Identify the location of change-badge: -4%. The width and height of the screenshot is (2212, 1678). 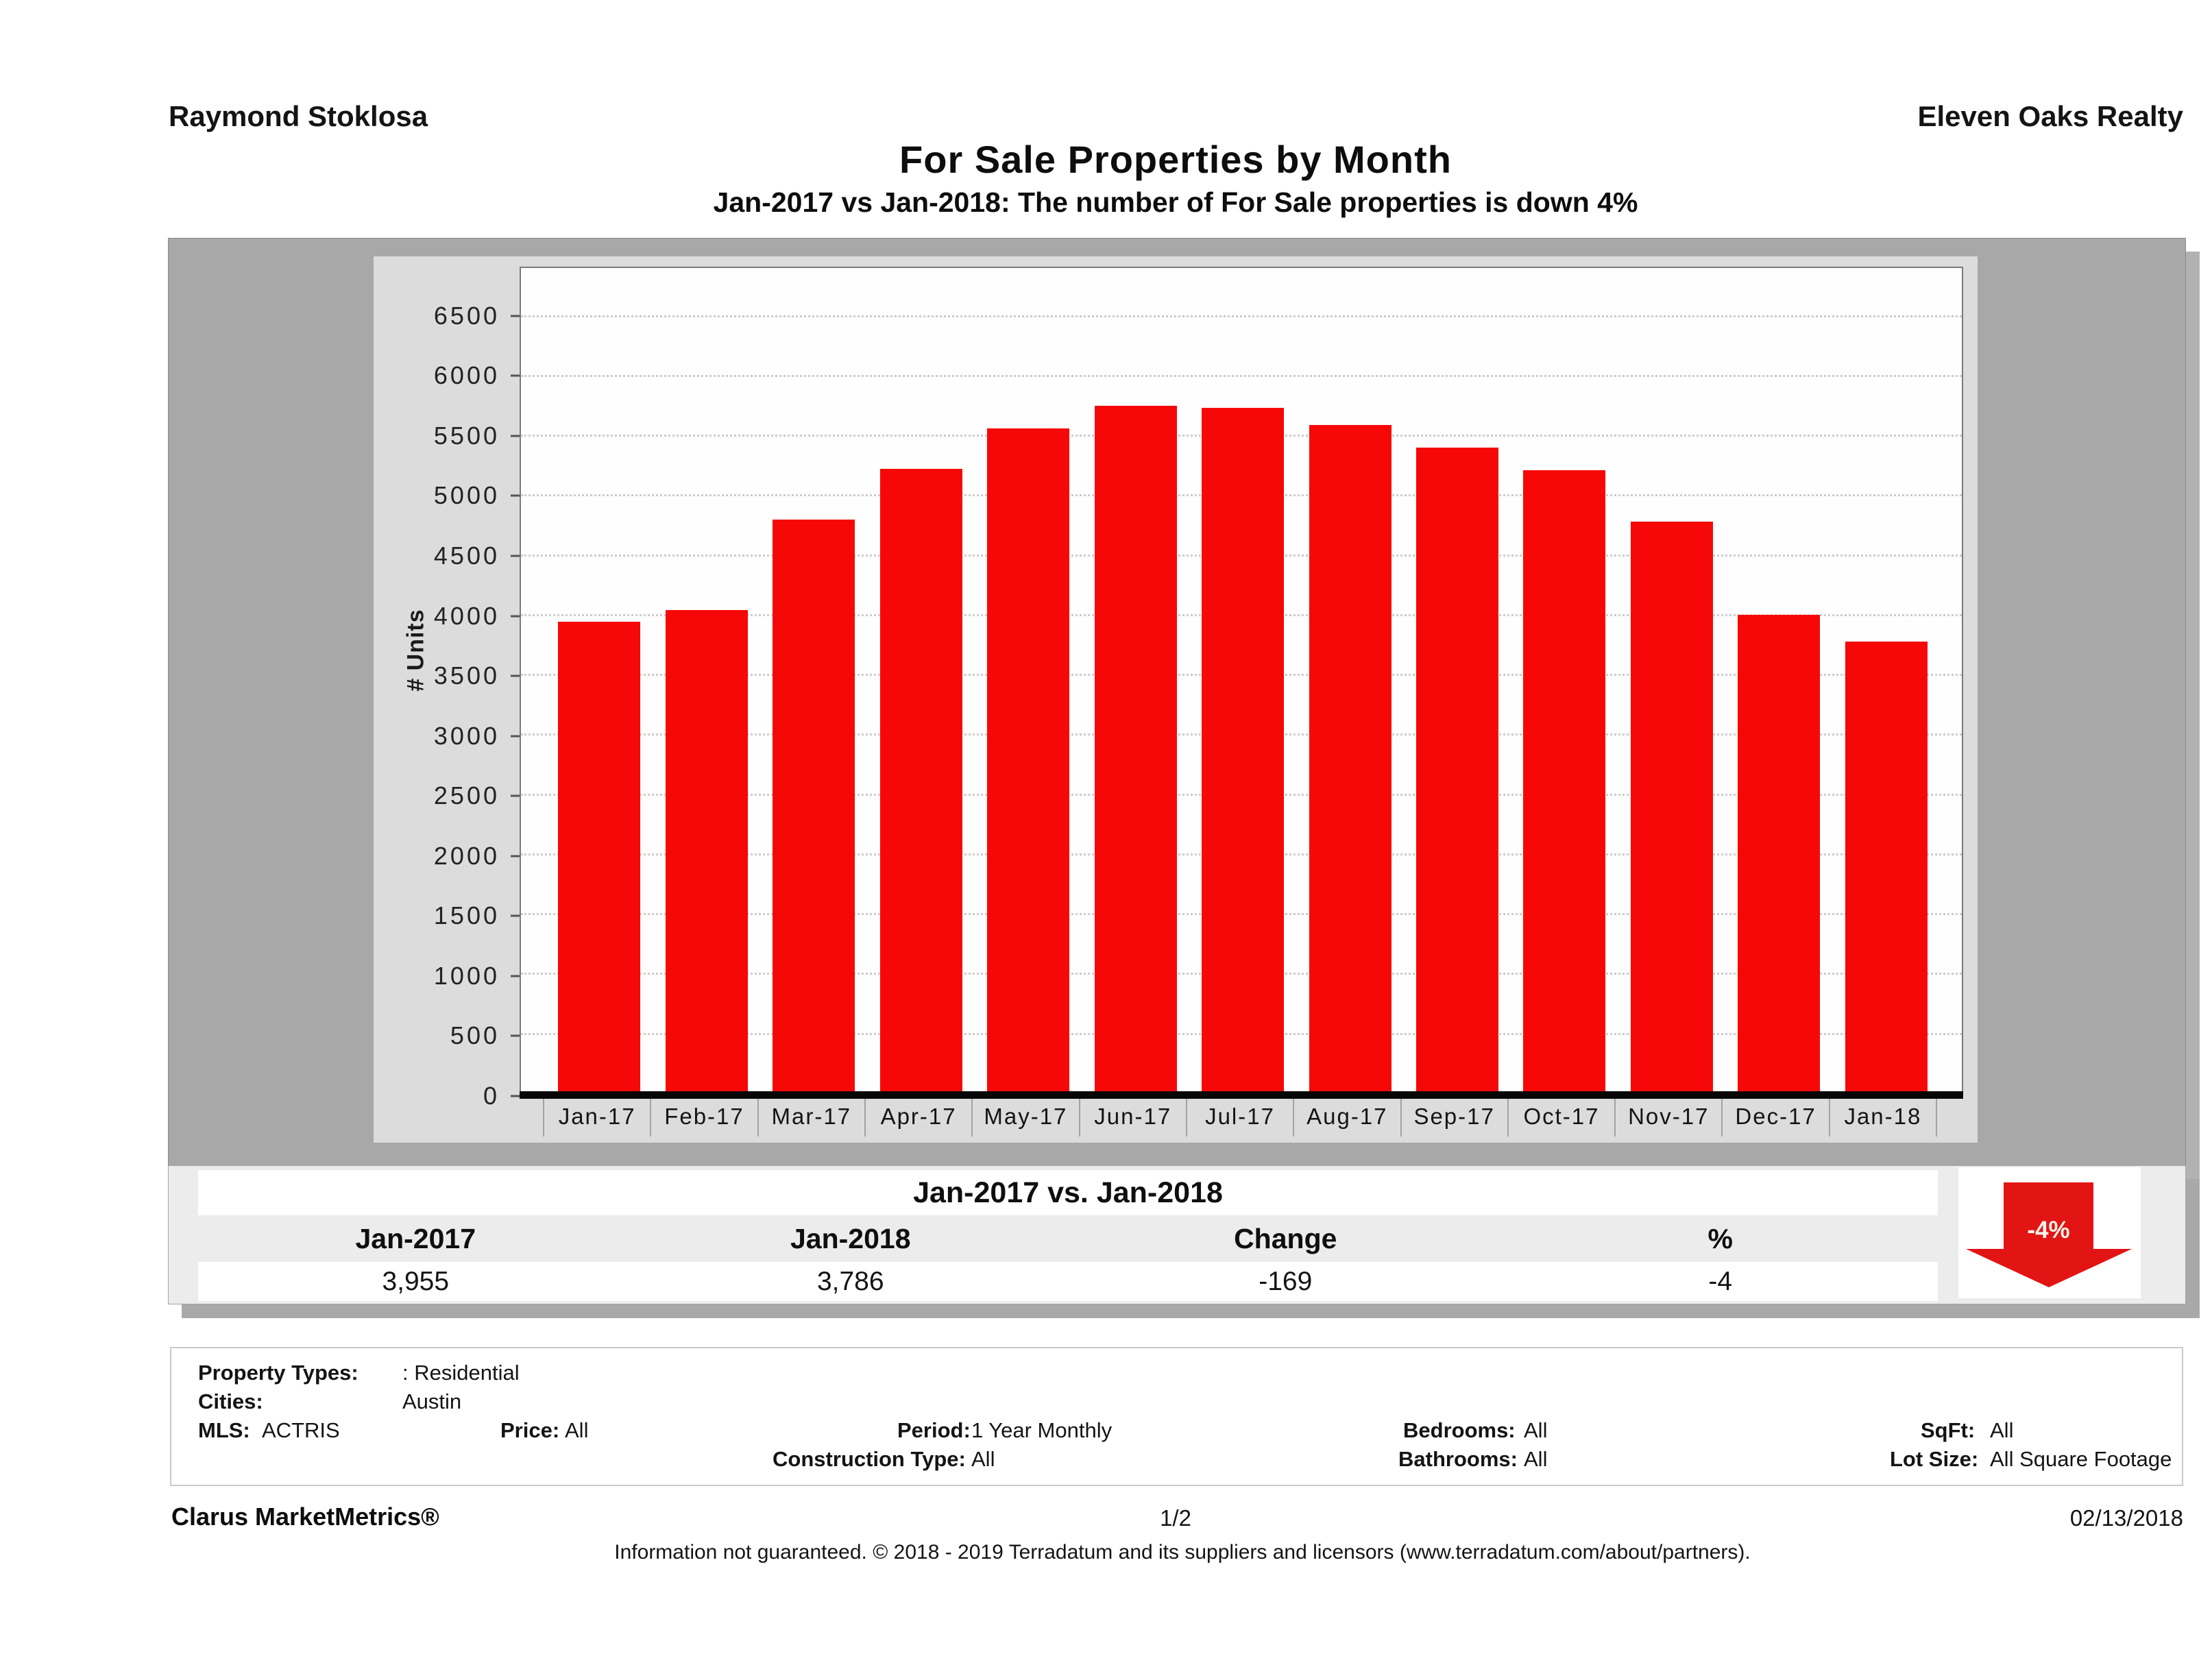
(2049, 1232).